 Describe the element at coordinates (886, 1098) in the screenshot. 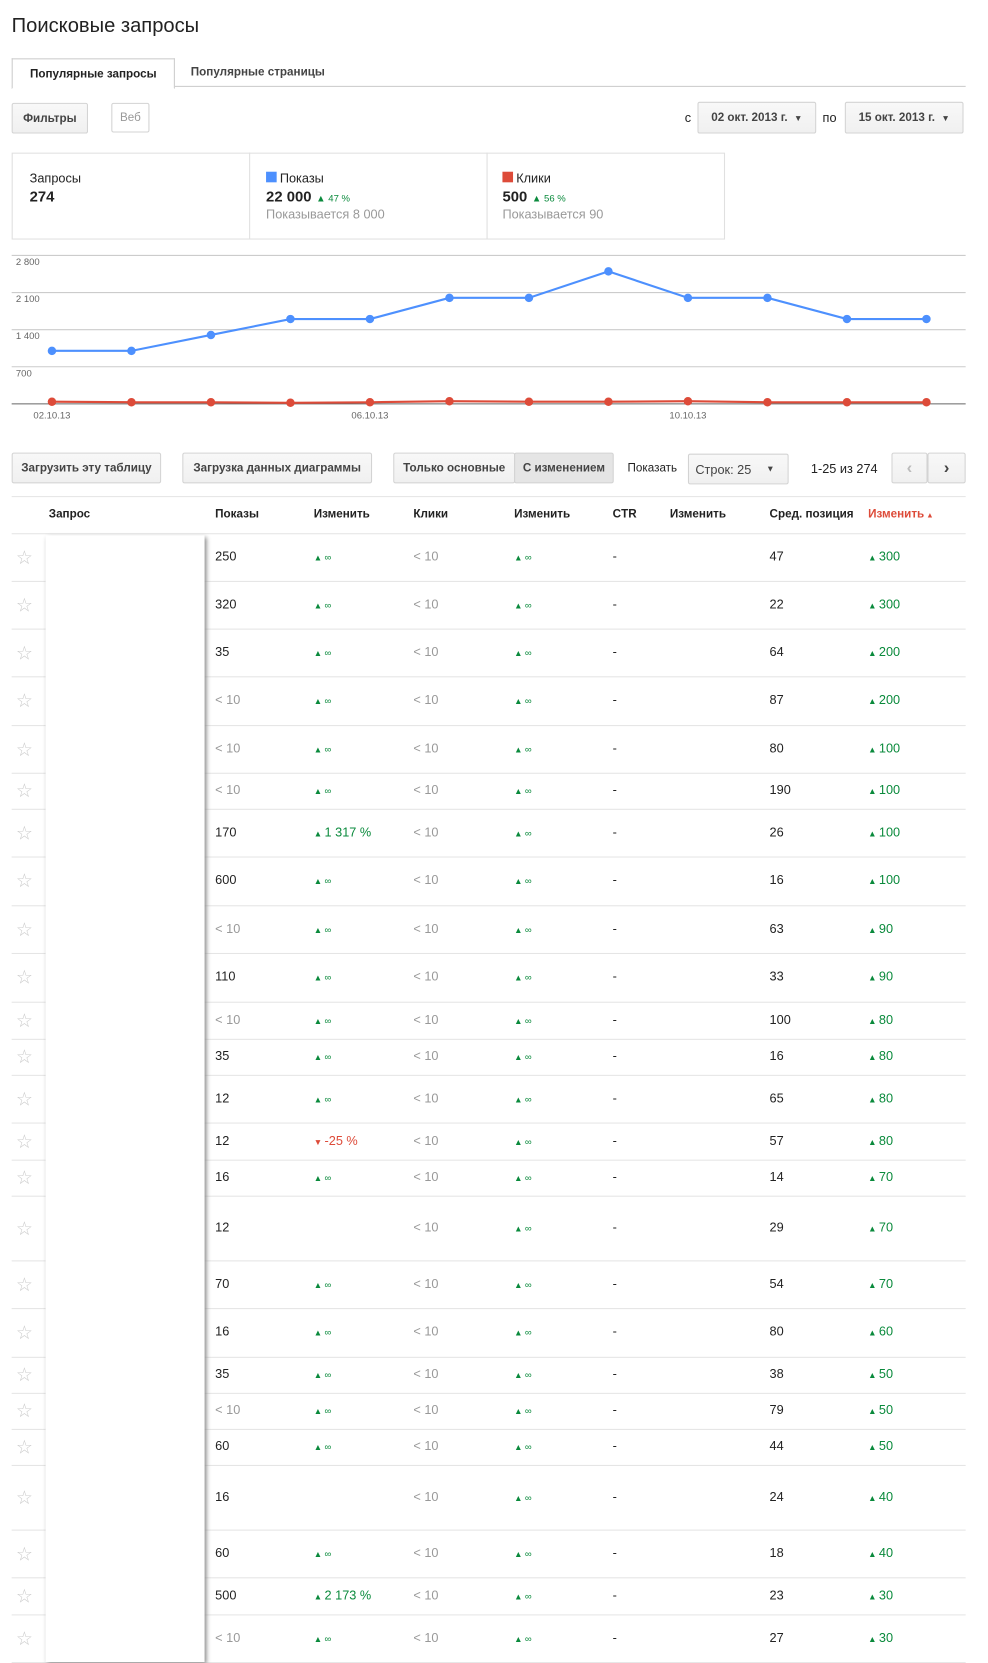

I see `cell-text: 80` at that location.